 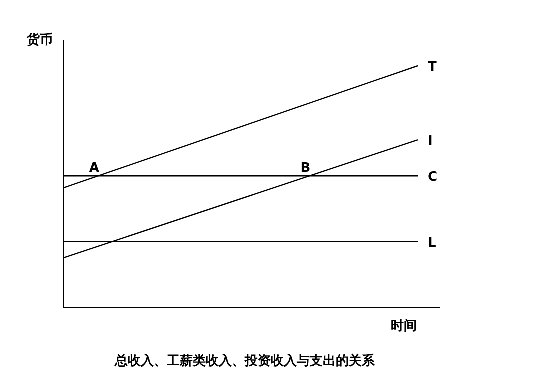 What do you see at coordinates (40, 40) in the screenshot?
I see `ylabel: 货币` at bounding box center [40, 40].